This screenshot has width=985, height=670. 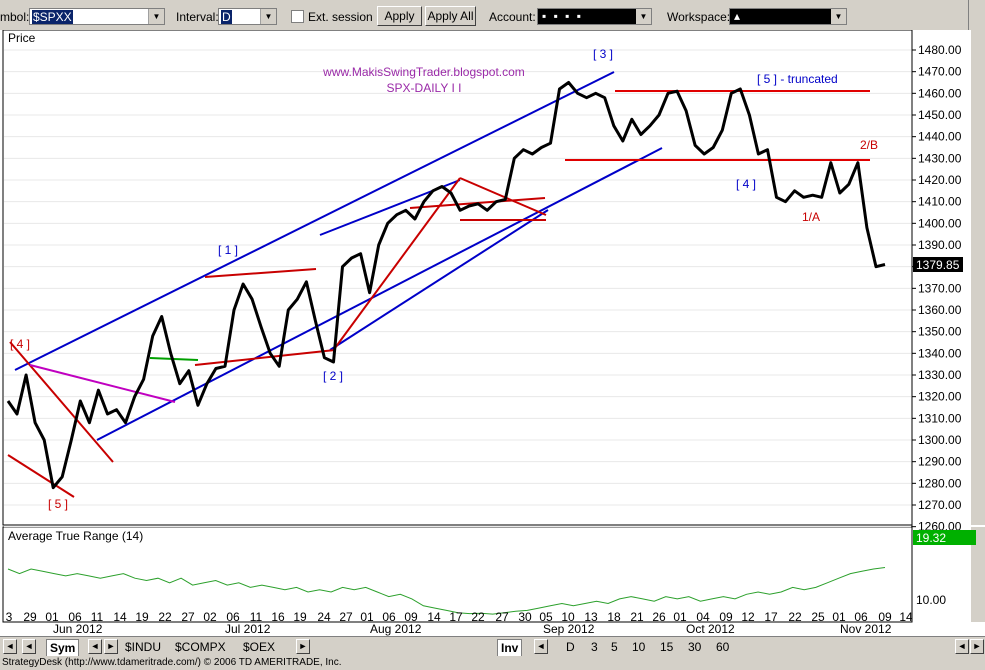 I want to click on x-month-label: Aug 2012, so click(x=396, y=629).